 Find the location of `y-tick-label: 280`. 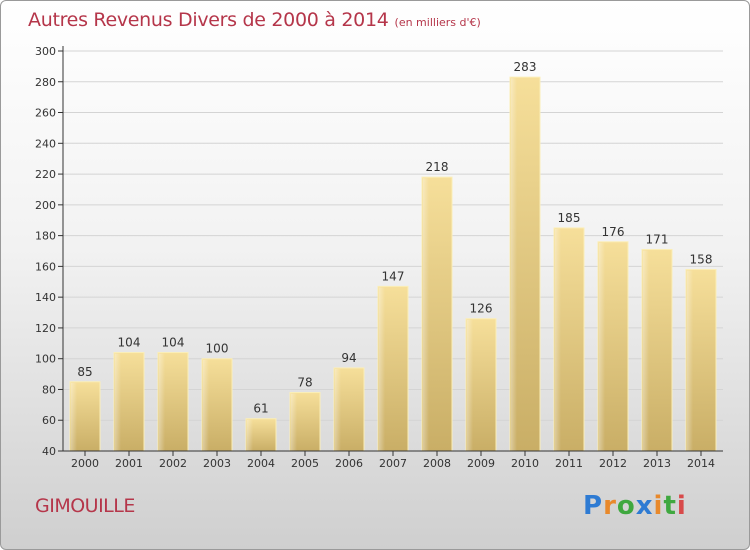

y-tick-label: 280 is located at coordinates (45, 82).